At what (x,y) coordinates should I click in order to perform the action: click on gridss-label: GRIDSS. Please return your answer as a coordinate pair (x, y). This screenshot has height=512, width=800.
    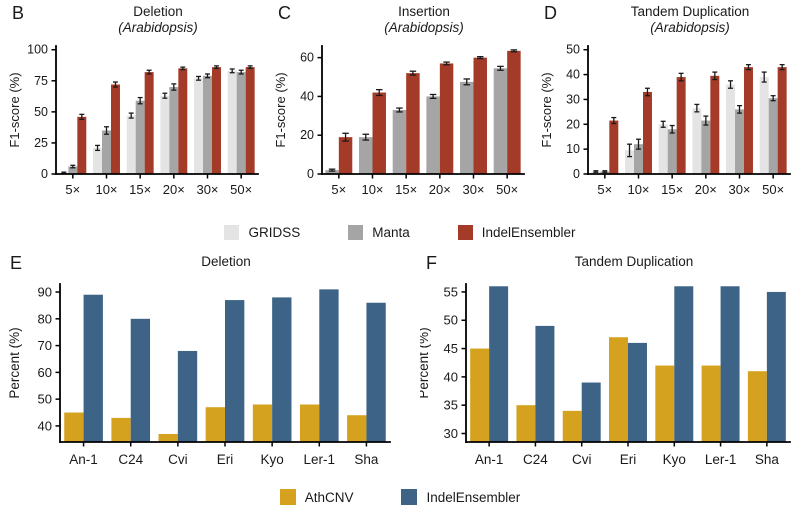
    Looking at the image, I should click on (274, 232).